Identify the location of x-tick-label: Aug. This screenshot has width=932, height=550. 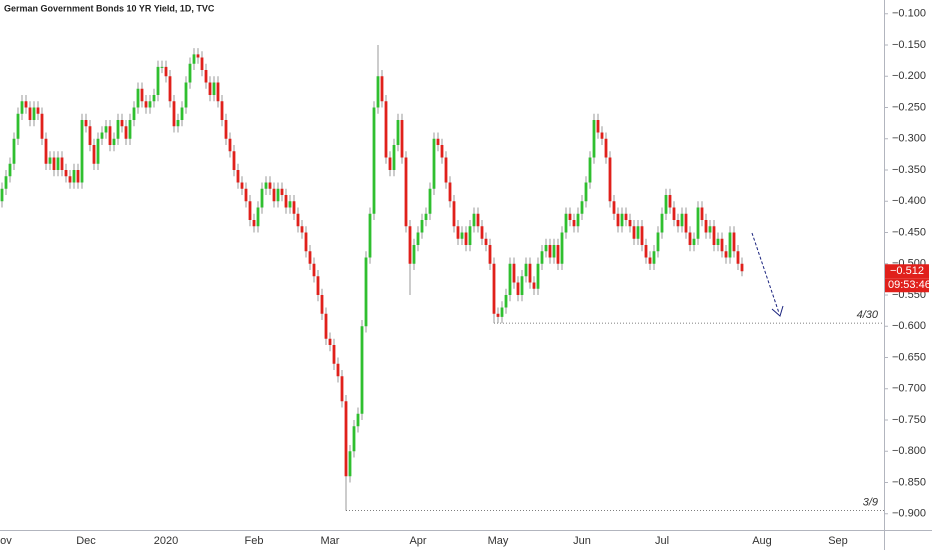
(762, 541).